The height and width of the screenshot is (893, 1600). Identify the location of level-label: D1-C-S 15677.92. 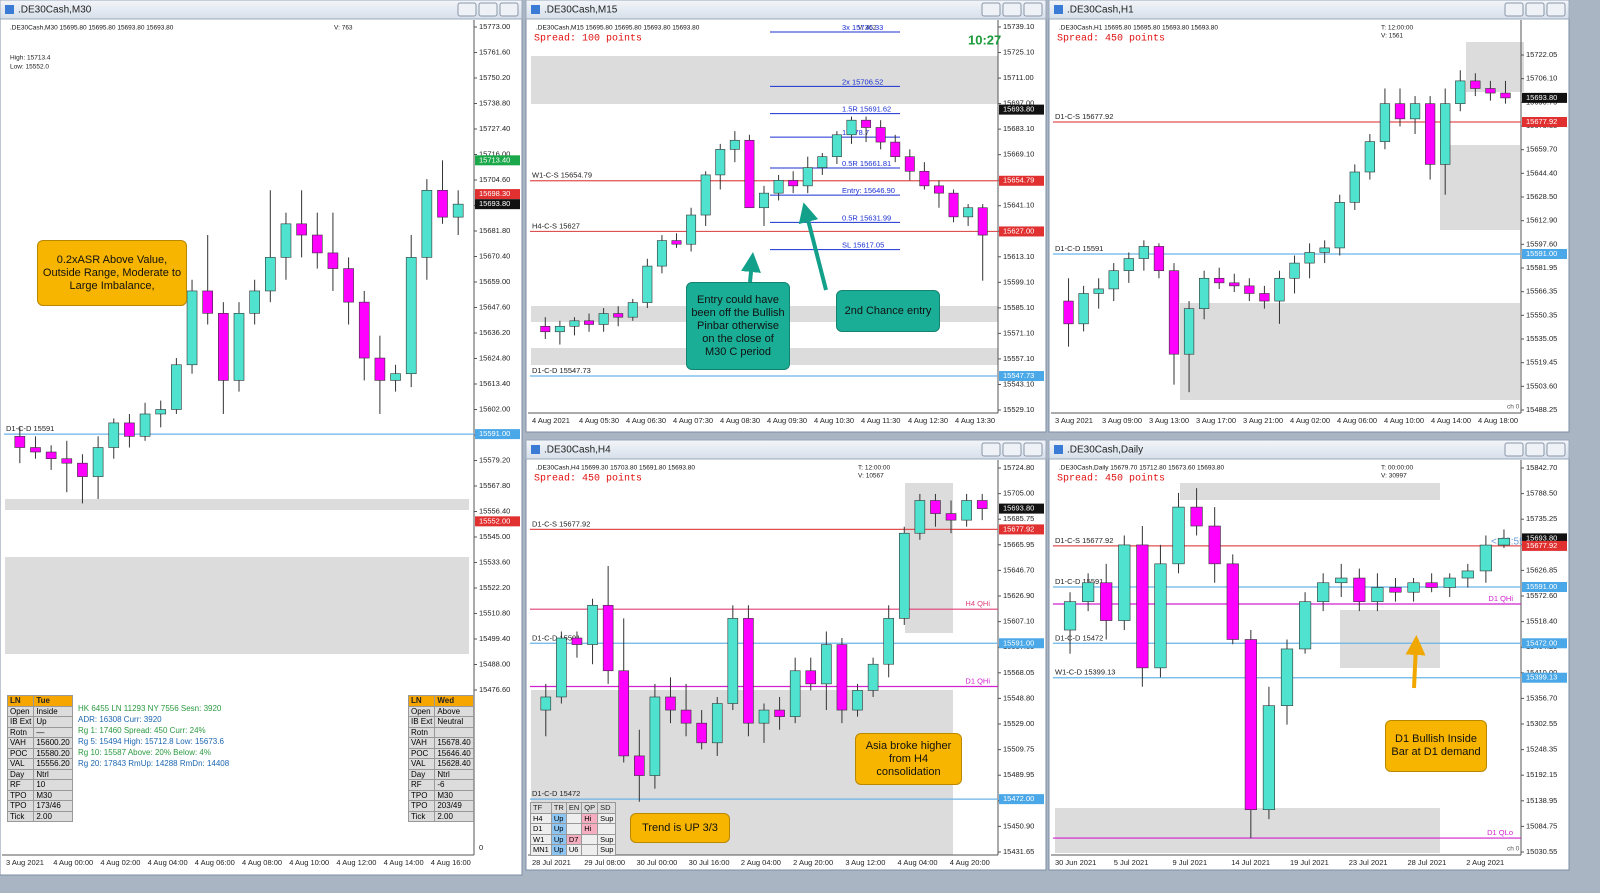
(561, 523).